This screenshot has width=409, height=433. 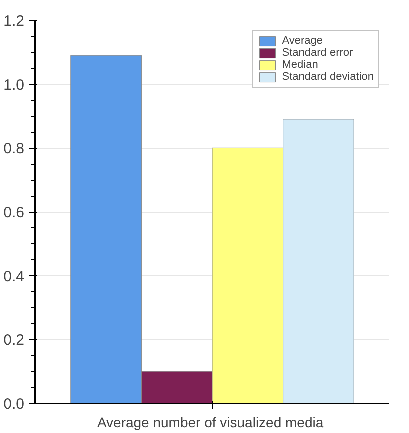 What do you see at coordinates (14, 85) in the screenshot?
I see `y-tick-label: 1.0` at bounding box center [14, 85].